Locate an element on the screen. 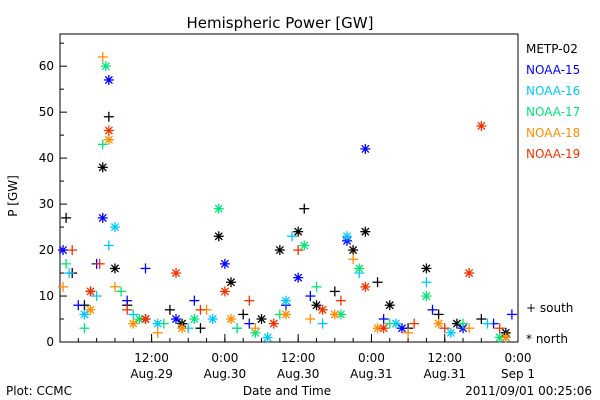  legend-entry: NOAA-16 is located at coordinates (553, 91).